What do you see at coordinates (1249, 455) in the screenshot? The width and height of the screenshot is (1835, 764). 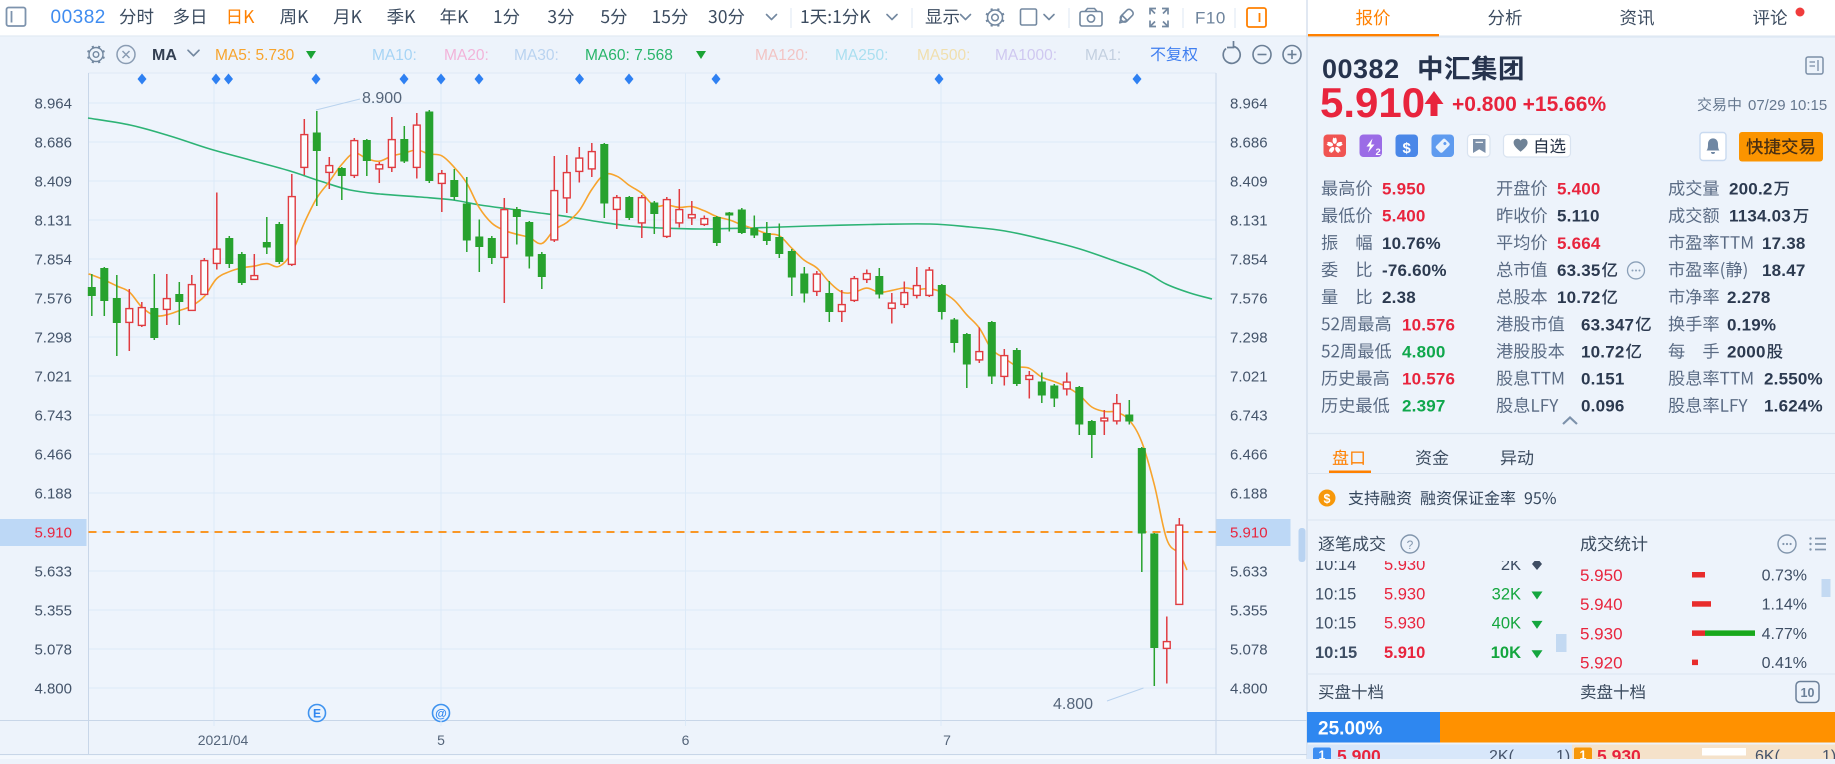 I see `svg-text: 6.466` at bounding box center [1249, 455].